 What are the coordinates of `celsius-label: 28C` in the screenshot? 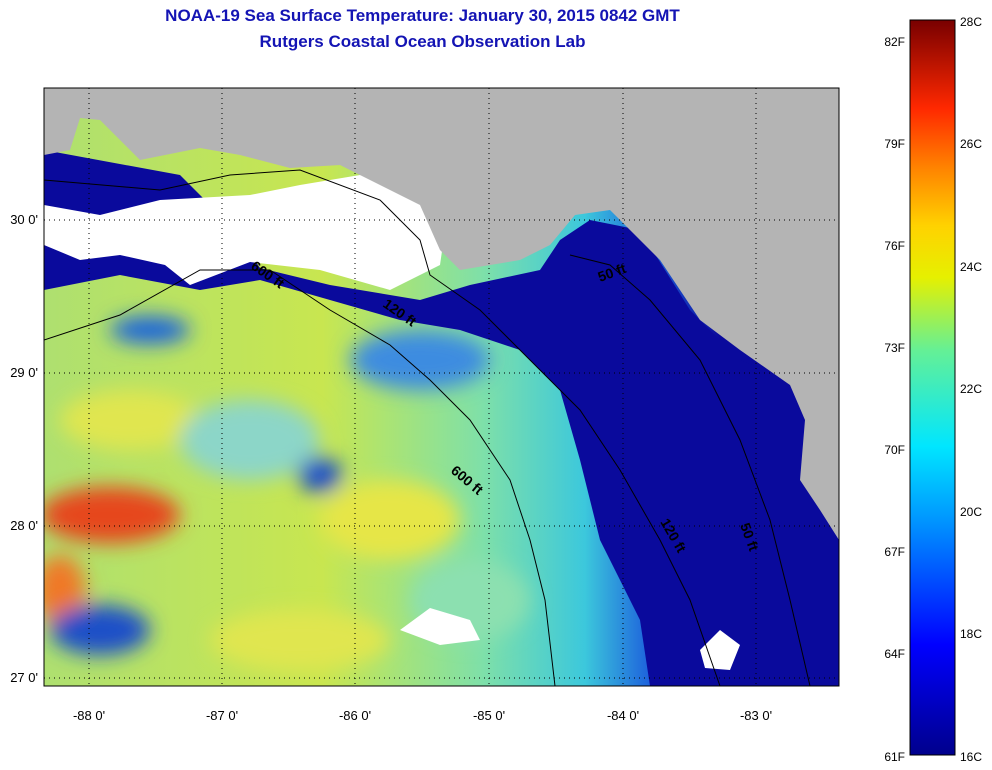 It's located at (971, 22).